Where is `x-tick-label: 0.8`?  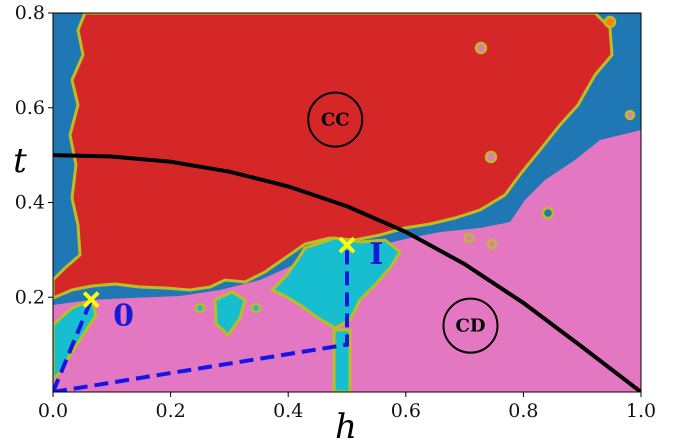
x-tick-label: 0.8 is located at coordinates (523, 411).